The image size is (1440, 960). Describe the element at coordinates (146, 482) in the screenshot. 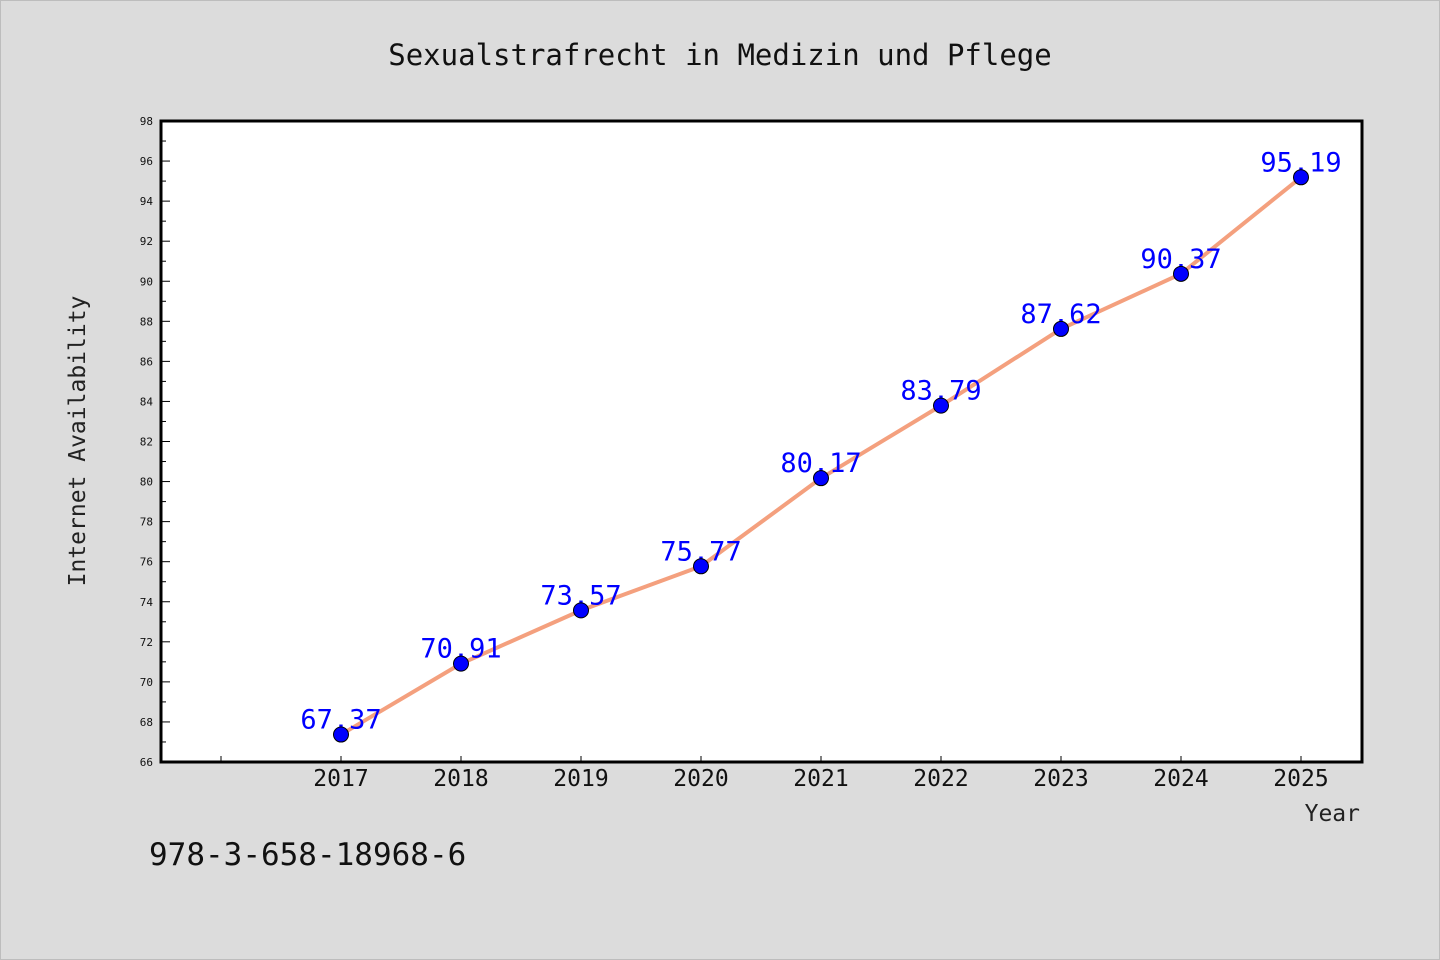

I see `y-tick-label: 80` at that location.